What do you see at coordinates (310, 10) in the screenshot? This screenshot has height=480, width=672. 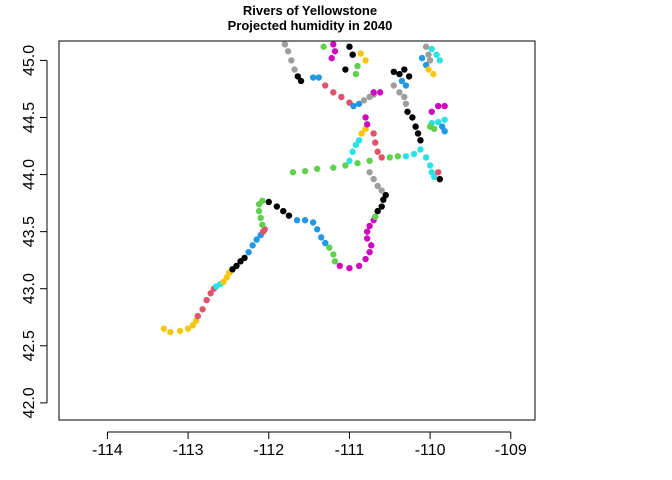 I see `chart-title: Rivers of Yellowstone` at bounding box center [310, 10].